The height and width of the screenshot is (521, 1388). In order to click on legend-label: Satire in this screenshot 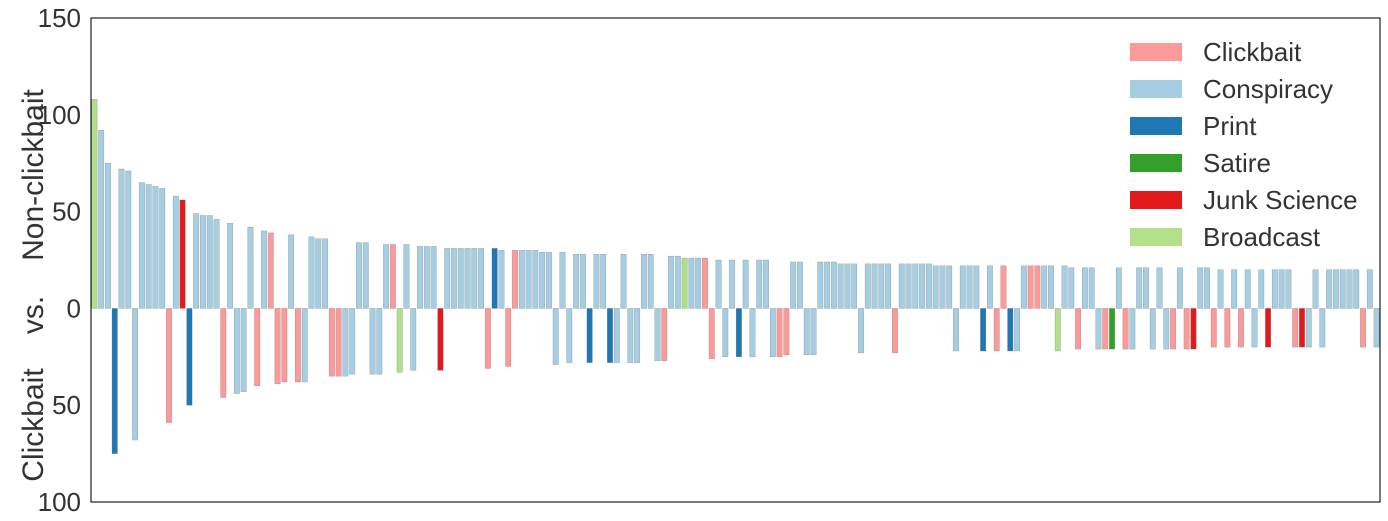, I will do `click(1237, 163)`.